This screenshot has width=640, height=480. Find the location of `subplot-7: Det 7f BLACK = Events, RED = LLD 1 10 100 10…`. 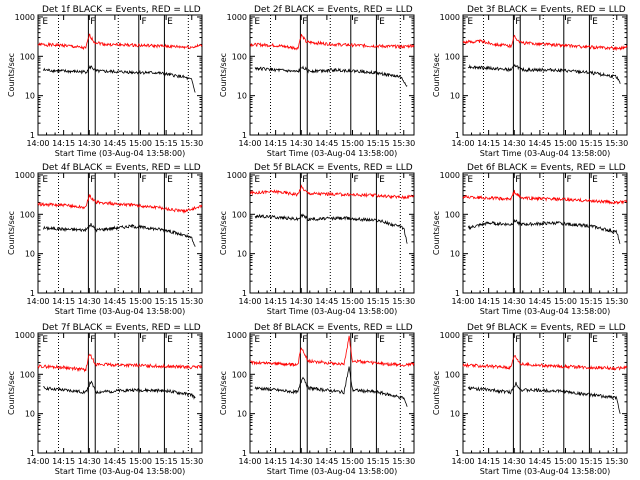

subplot-7: Det 7f BLACK = Events, RED = LLD 1 10 100 10… is located at coordinates (105, 399).